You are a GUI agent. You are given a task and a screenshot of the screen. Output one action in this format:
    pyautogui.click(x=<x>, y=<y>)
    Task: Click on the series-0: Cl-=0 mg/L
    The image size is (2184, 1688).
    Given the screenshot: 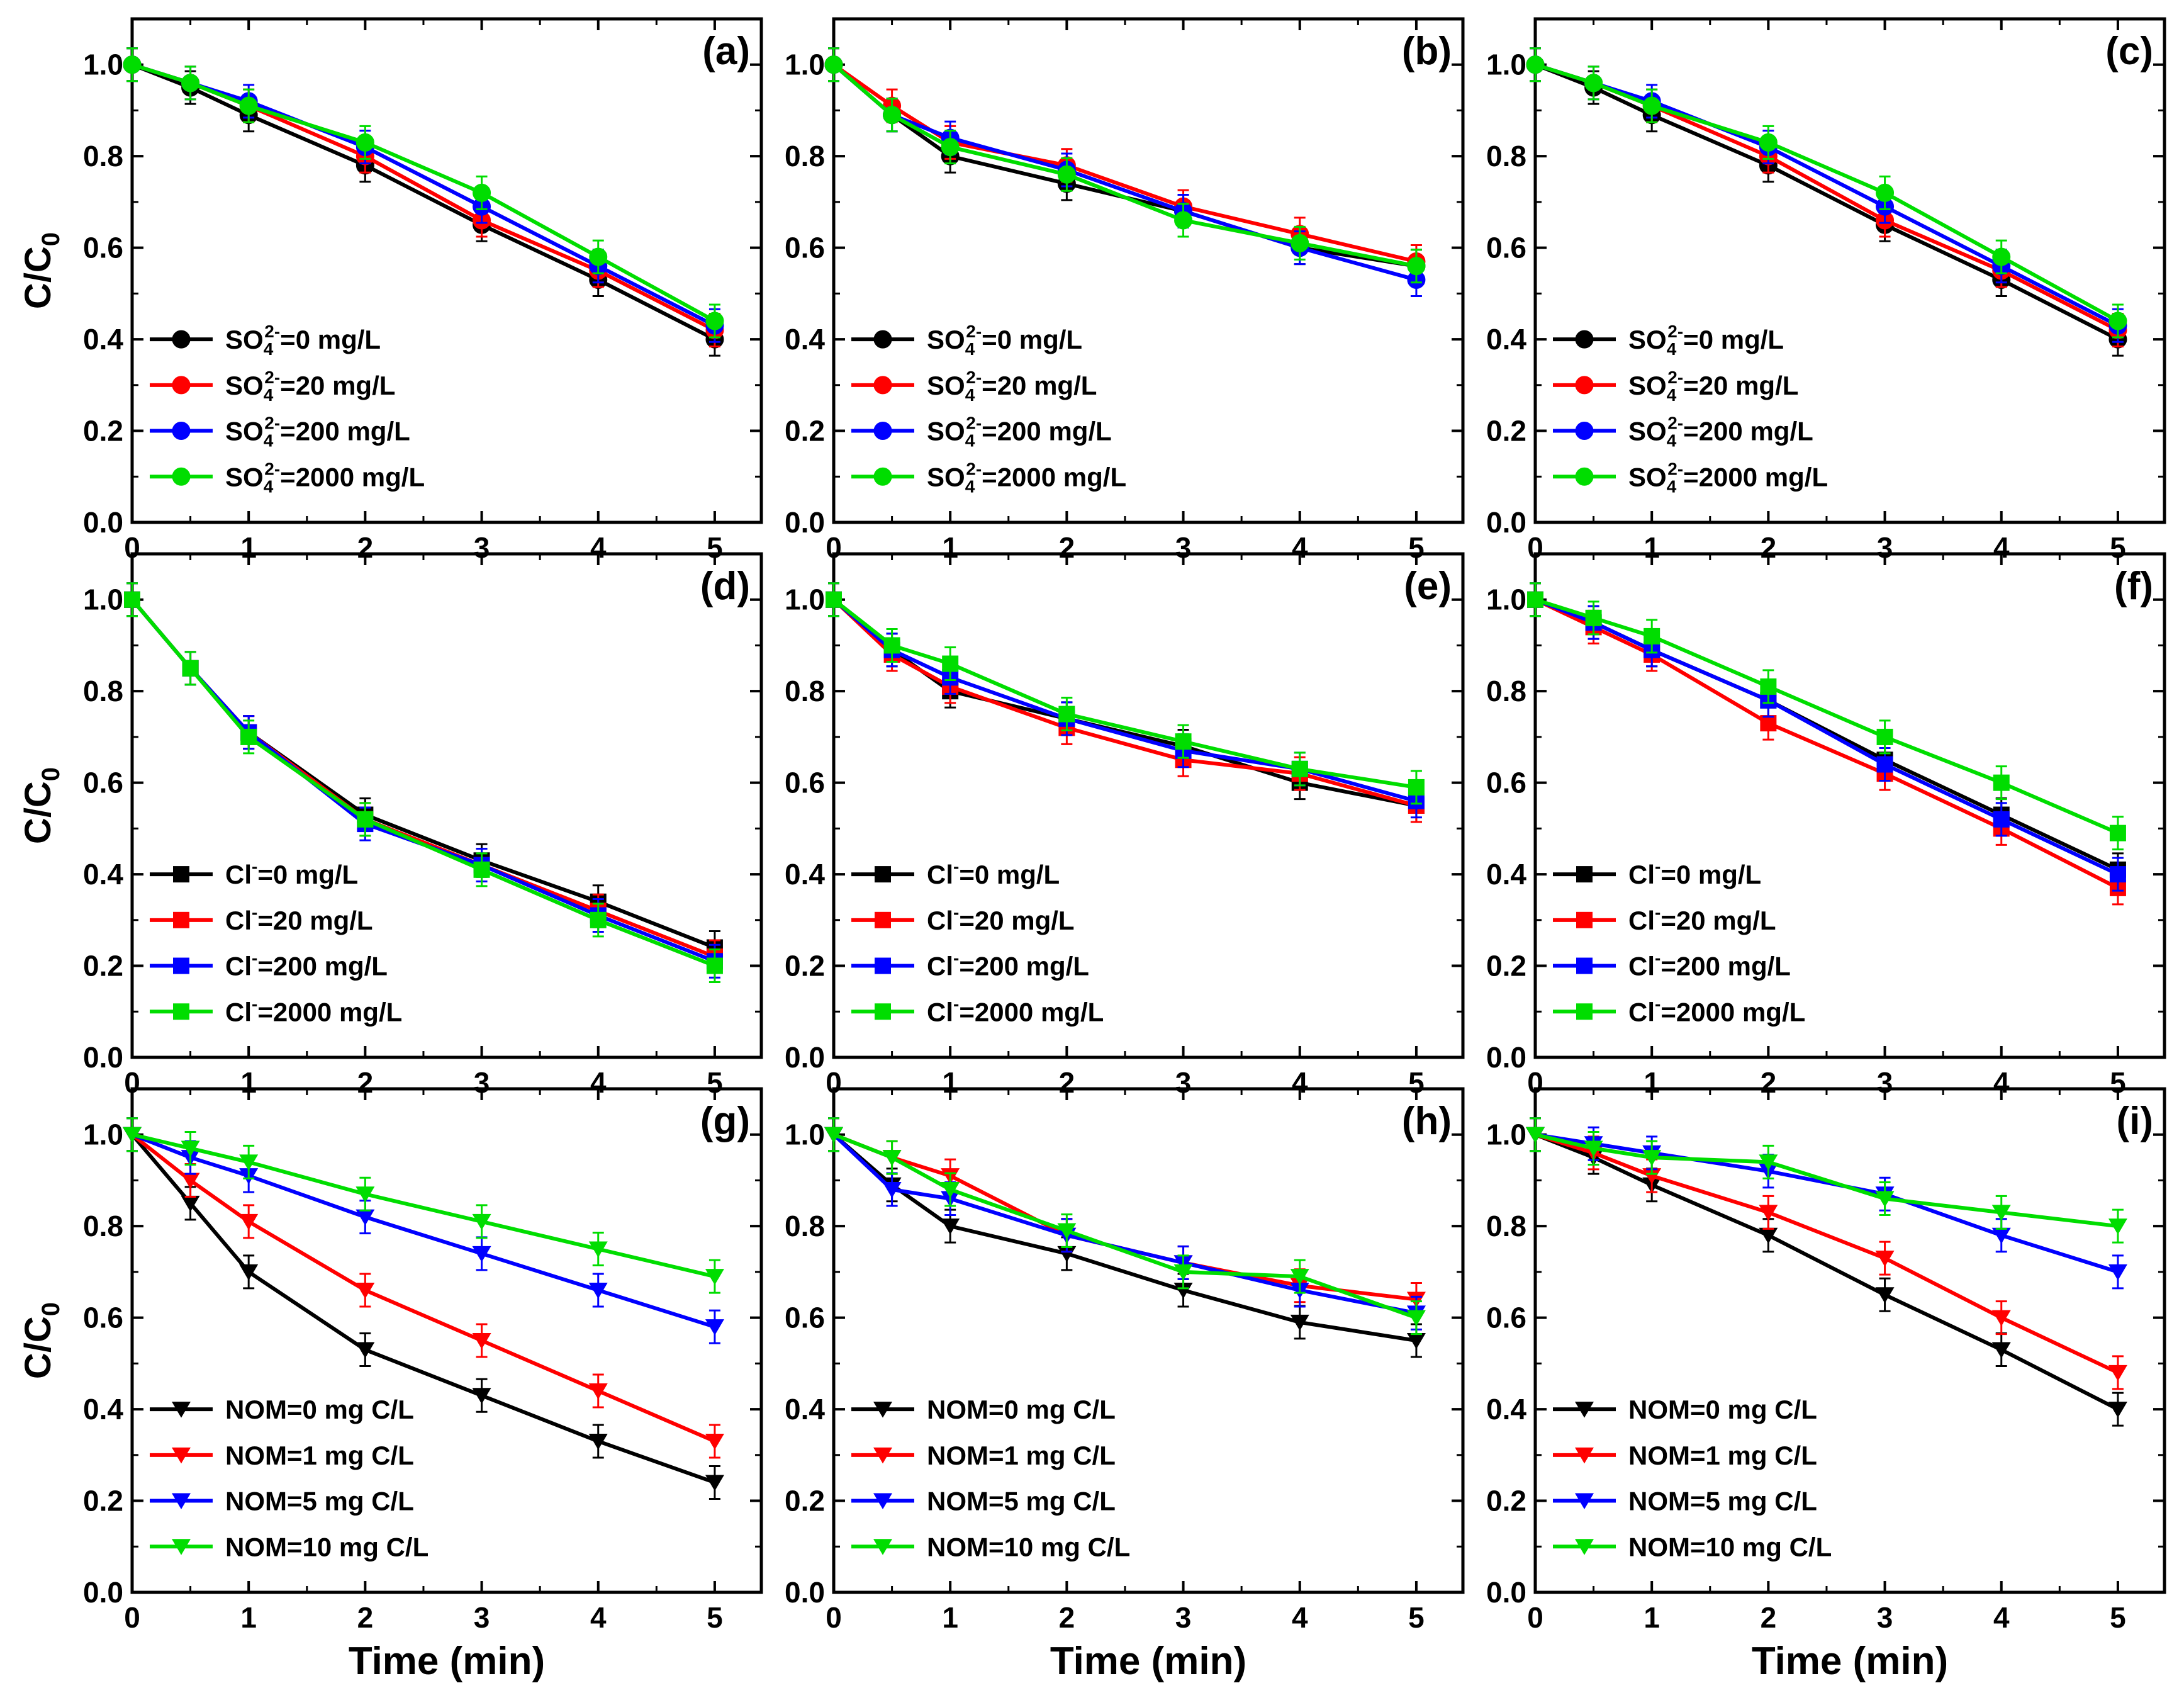 What is the action you would take?
    pyautogui.click(x=1826, y=735)
    